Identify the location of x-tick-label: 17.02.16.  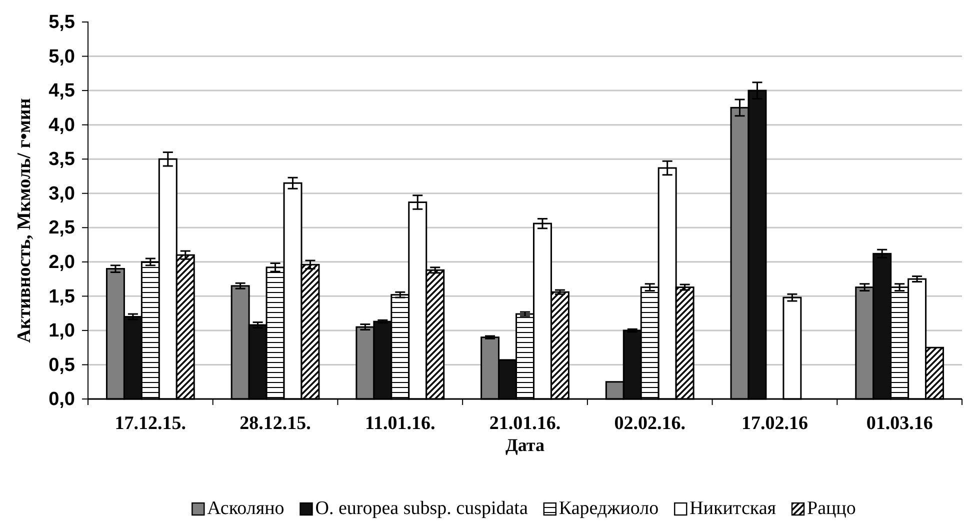
(774, 423).